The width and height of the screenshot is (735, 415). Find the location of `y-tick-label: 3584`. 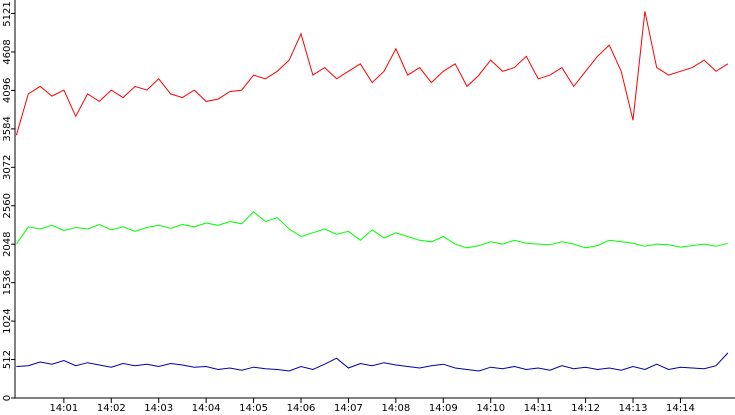

y-tick-label: 3584 is located at coordinates (7, 128).